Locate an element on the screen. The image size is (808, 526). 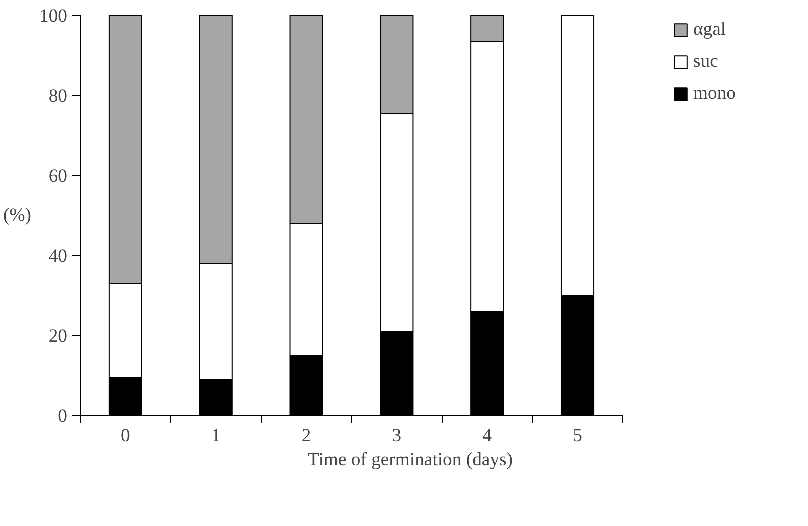
legend-label: suc is located at coordinates (706, 62).